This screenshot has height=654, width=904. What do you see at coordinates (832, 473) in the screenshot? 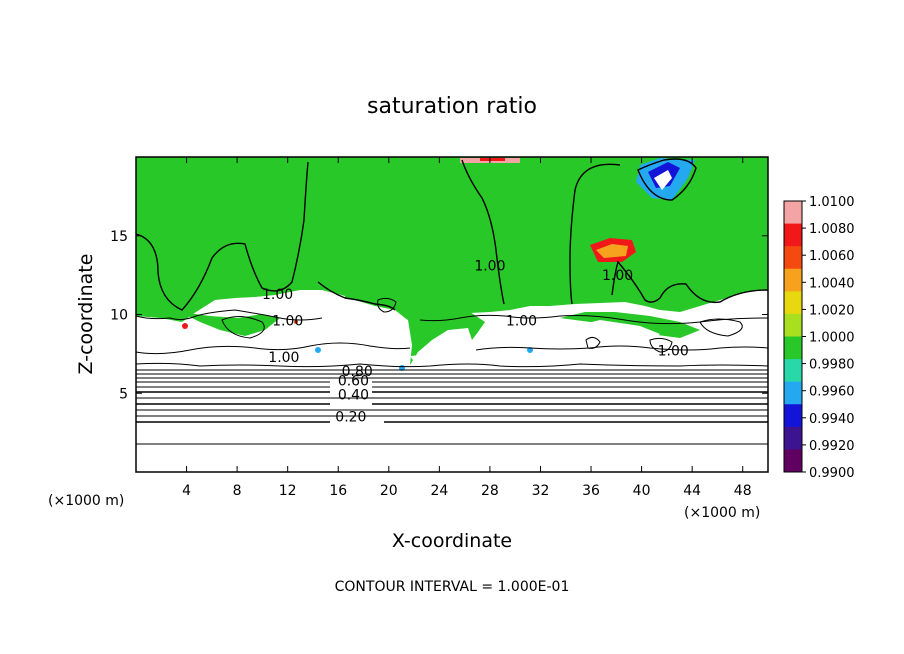
I see `colorbar-label: 0.9900` at bounding box center [832, 473].